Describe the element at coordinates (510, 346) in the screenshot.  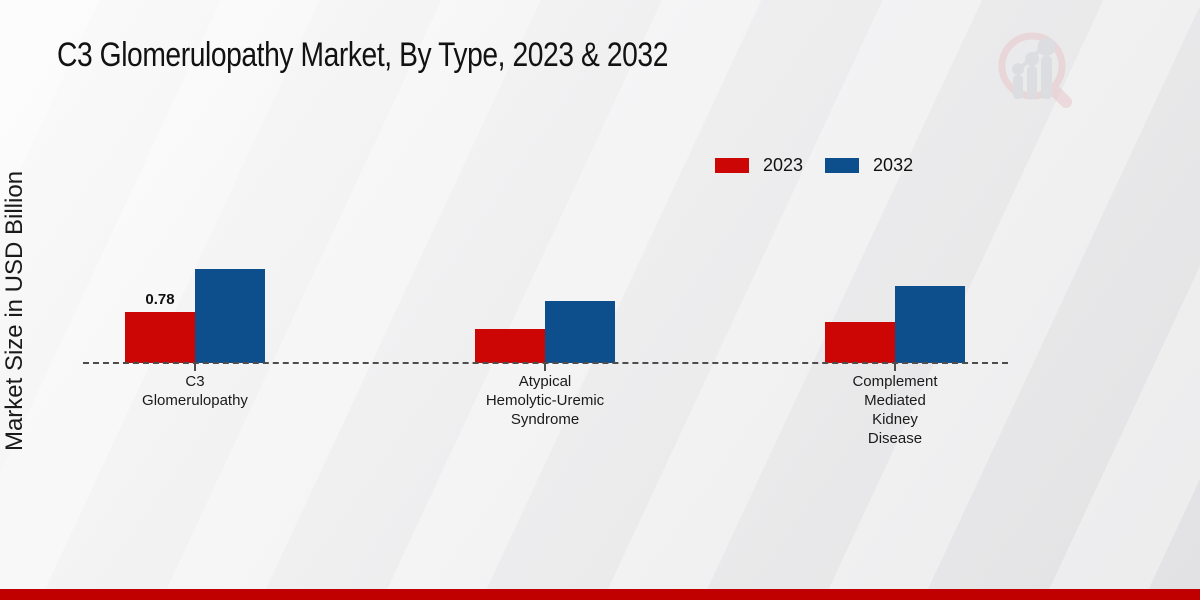
I see `bar-2023-atypical-hemolytic-uremic-syndrome` at that location.